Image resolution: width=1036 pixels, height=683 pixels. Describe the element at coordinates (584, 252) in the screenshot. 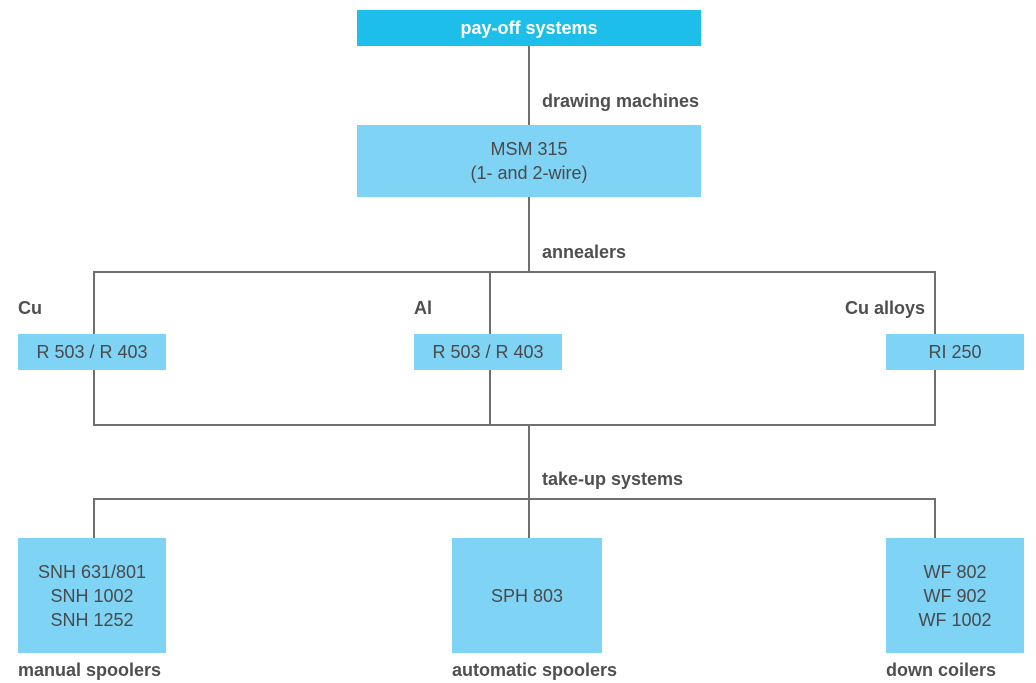

I see `stage-label-annealers: annealers` at that location.